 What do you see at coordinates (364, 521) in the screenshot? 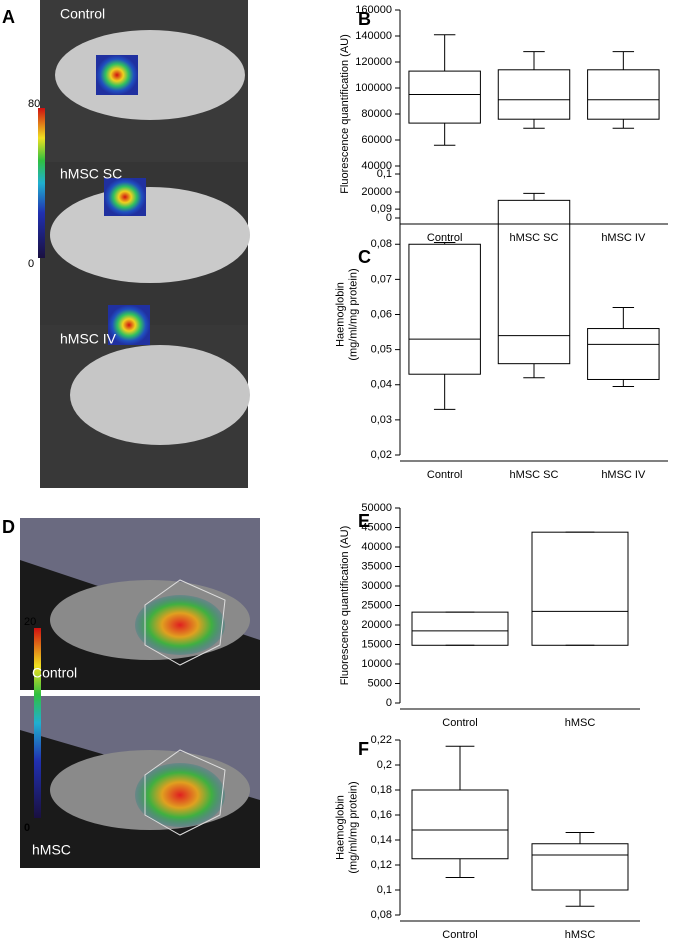
I see `panel-letter: E` at bounding box center [364, 521].